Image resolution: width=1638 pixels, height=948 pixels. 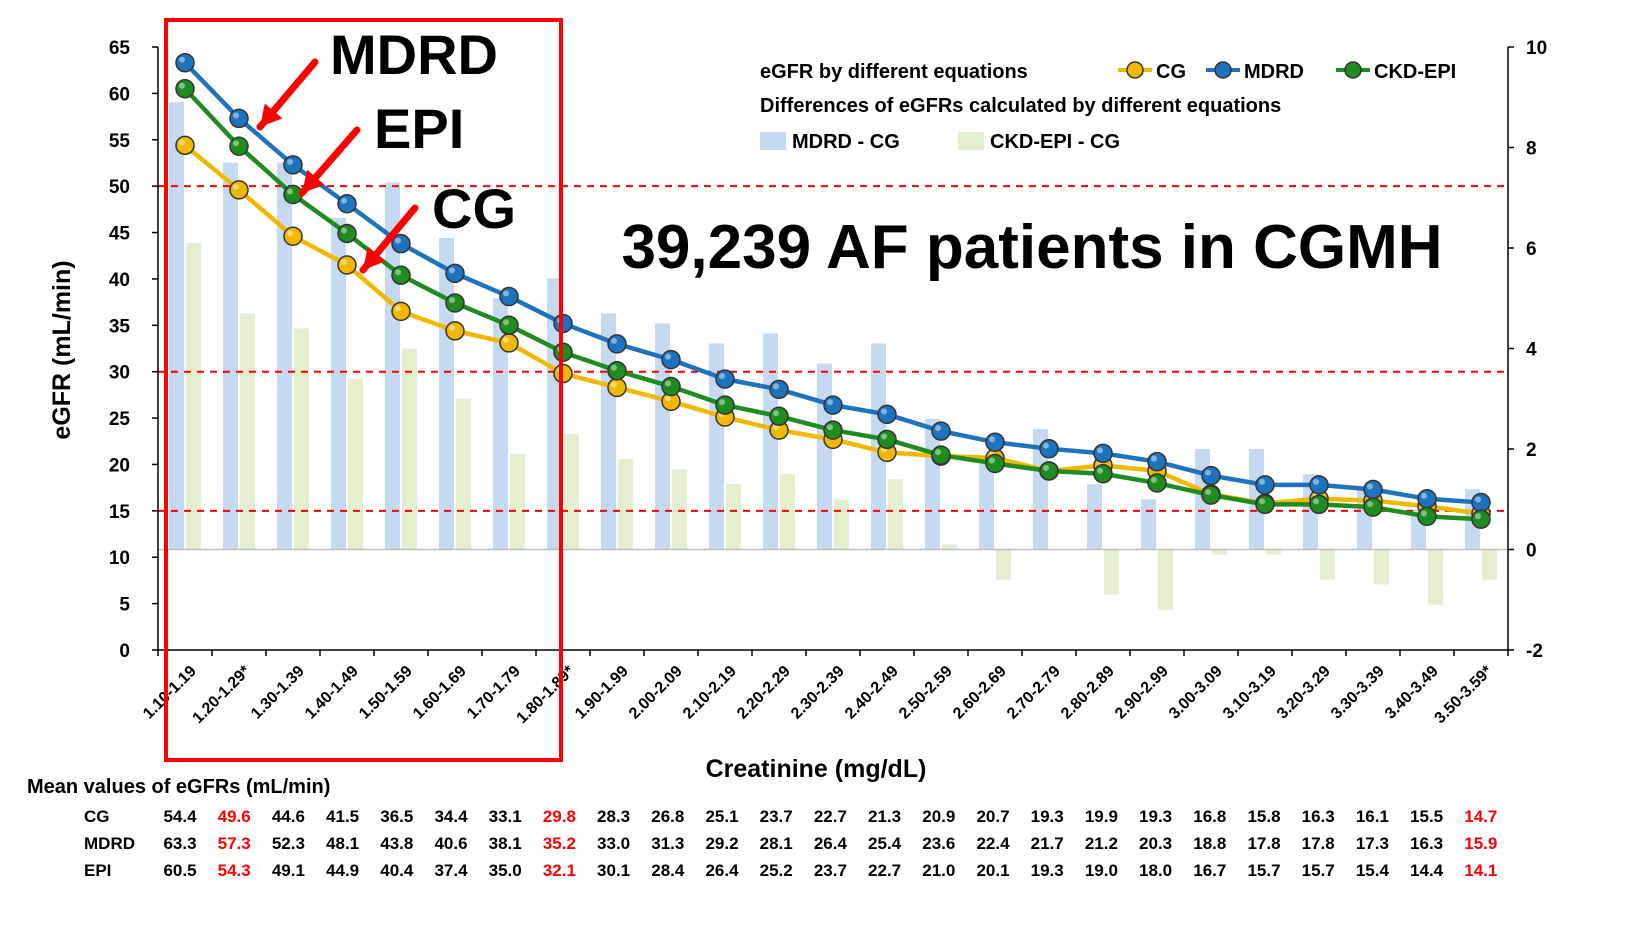 I want to click on x-tick-label: 1.30-1.39, so click(x=278, y=693).